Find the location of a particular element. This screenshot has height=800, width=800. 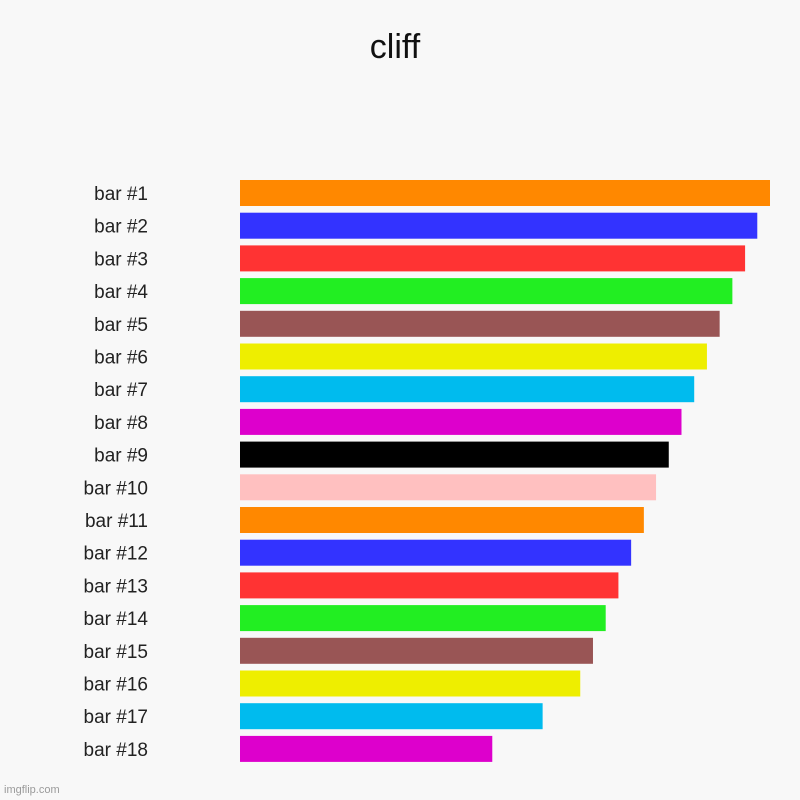

category-label-16: bar #16 is located at coordinates (116, 685).